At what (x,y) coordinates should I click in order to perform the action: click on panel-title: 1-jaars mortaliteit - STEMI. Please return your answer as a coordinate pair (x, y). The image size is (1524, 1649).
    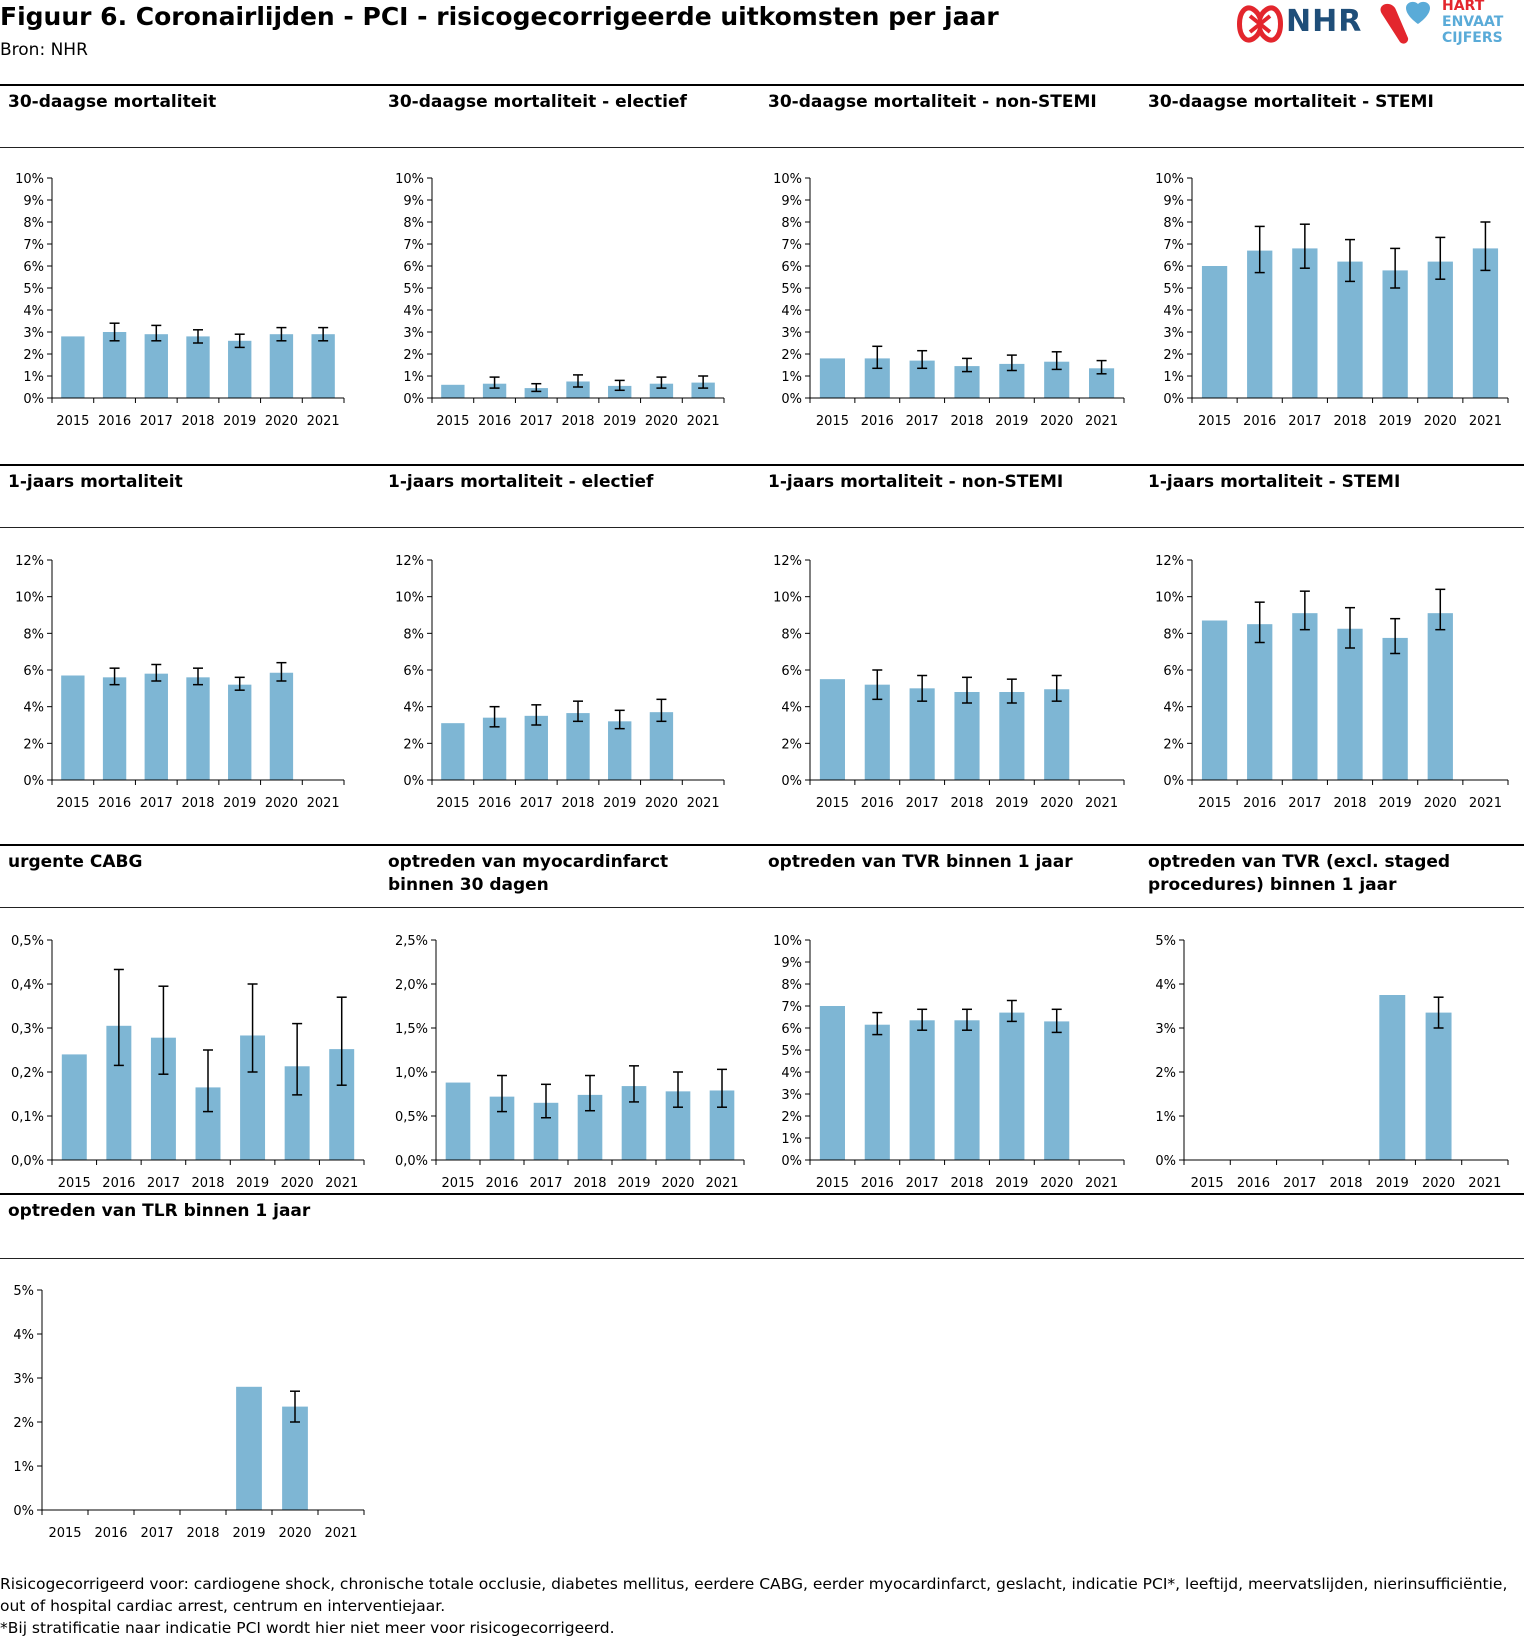
    Looking at the image, I should click on (1274, 482).